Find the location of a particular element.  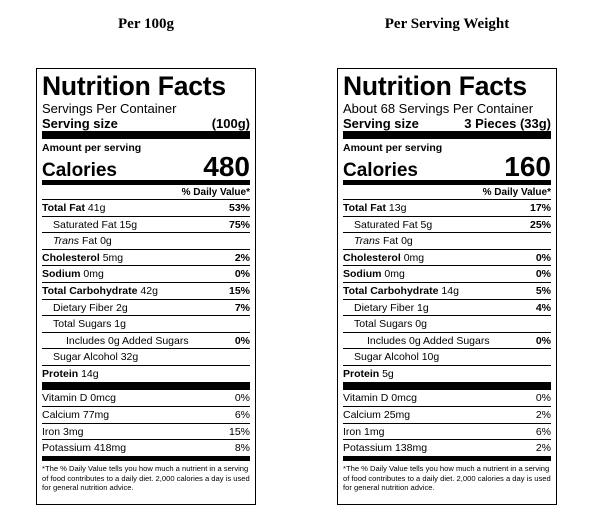

calories-row: Calories 160 is located at coordinates (447, 167).